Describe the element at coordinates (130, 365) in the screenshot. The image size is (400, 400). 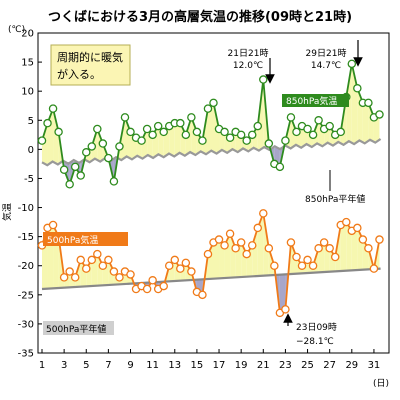
I see `x-tick-label: 9` at that location.